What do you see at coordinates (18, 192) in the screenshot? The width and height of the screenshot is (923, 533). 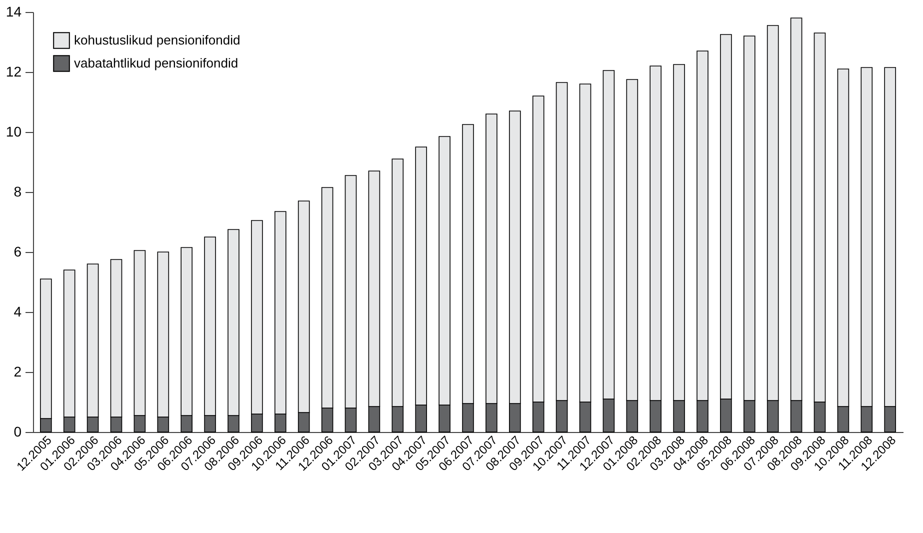 I see `y-tick-label: 8` at bounding box center [18, 192].